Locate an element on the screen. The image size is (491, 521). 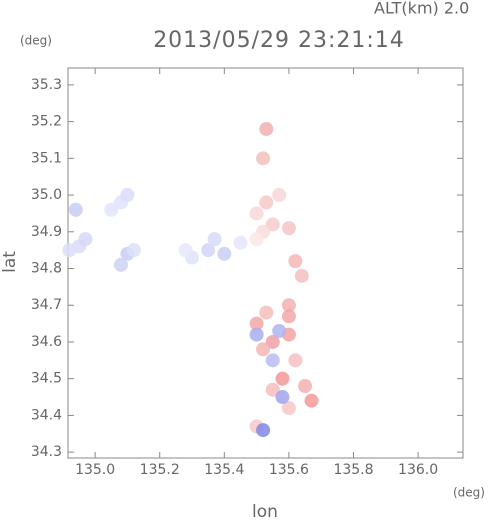
y-tick-label: 34.5 is located at coordinates (46, 379).